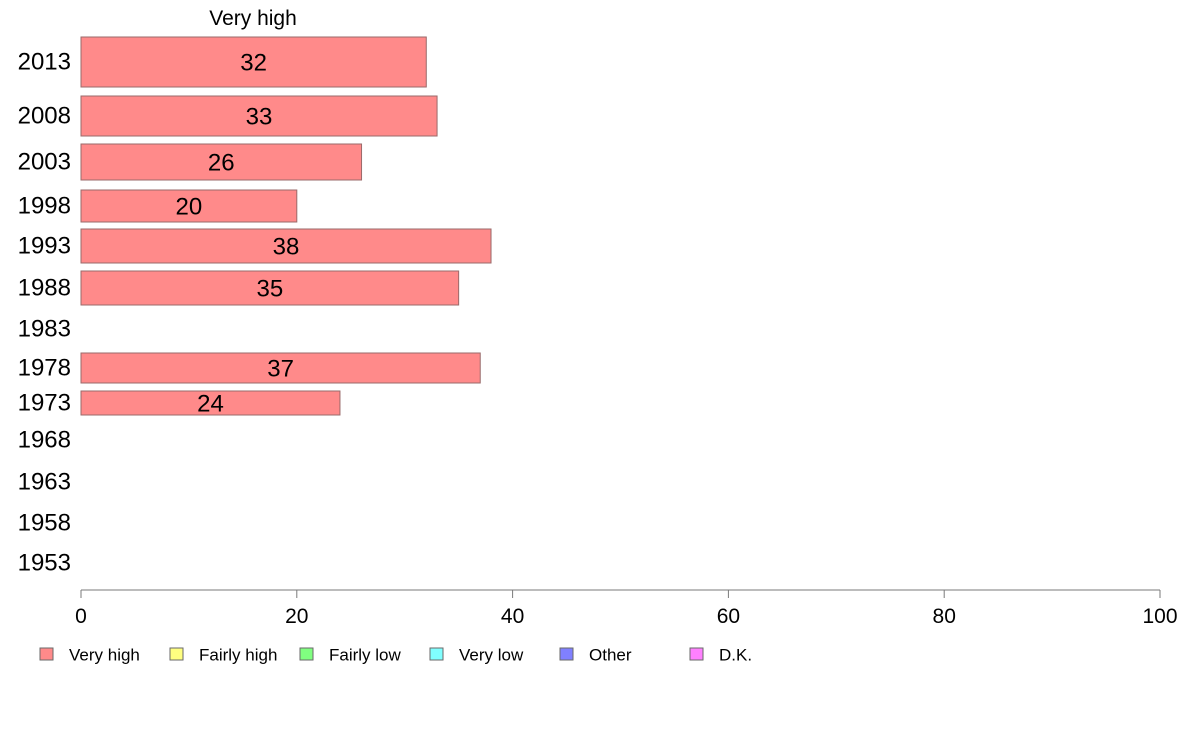  I want to click on x-tick-label: 20, so click(296, 616).